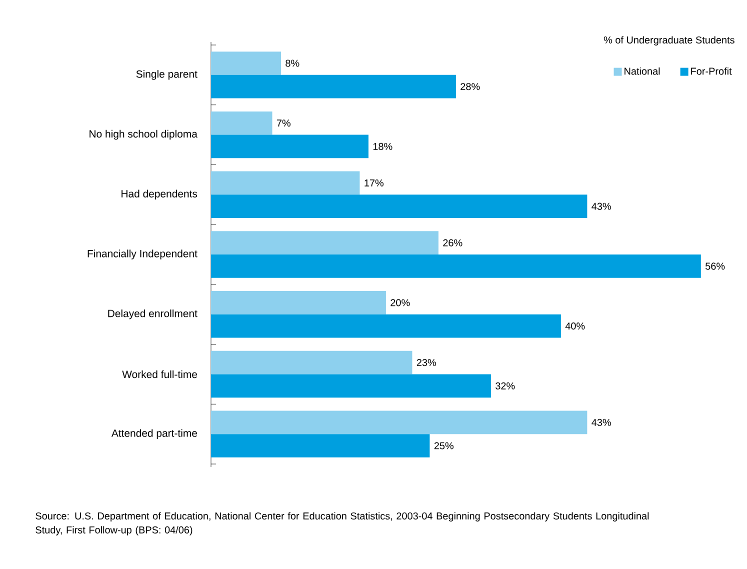 The width and height of the screenshot is (747, 569). Describe the element at coordinates (144, 135) in the screenshot. I see `y-tick-label: No high school diploma` at that location.